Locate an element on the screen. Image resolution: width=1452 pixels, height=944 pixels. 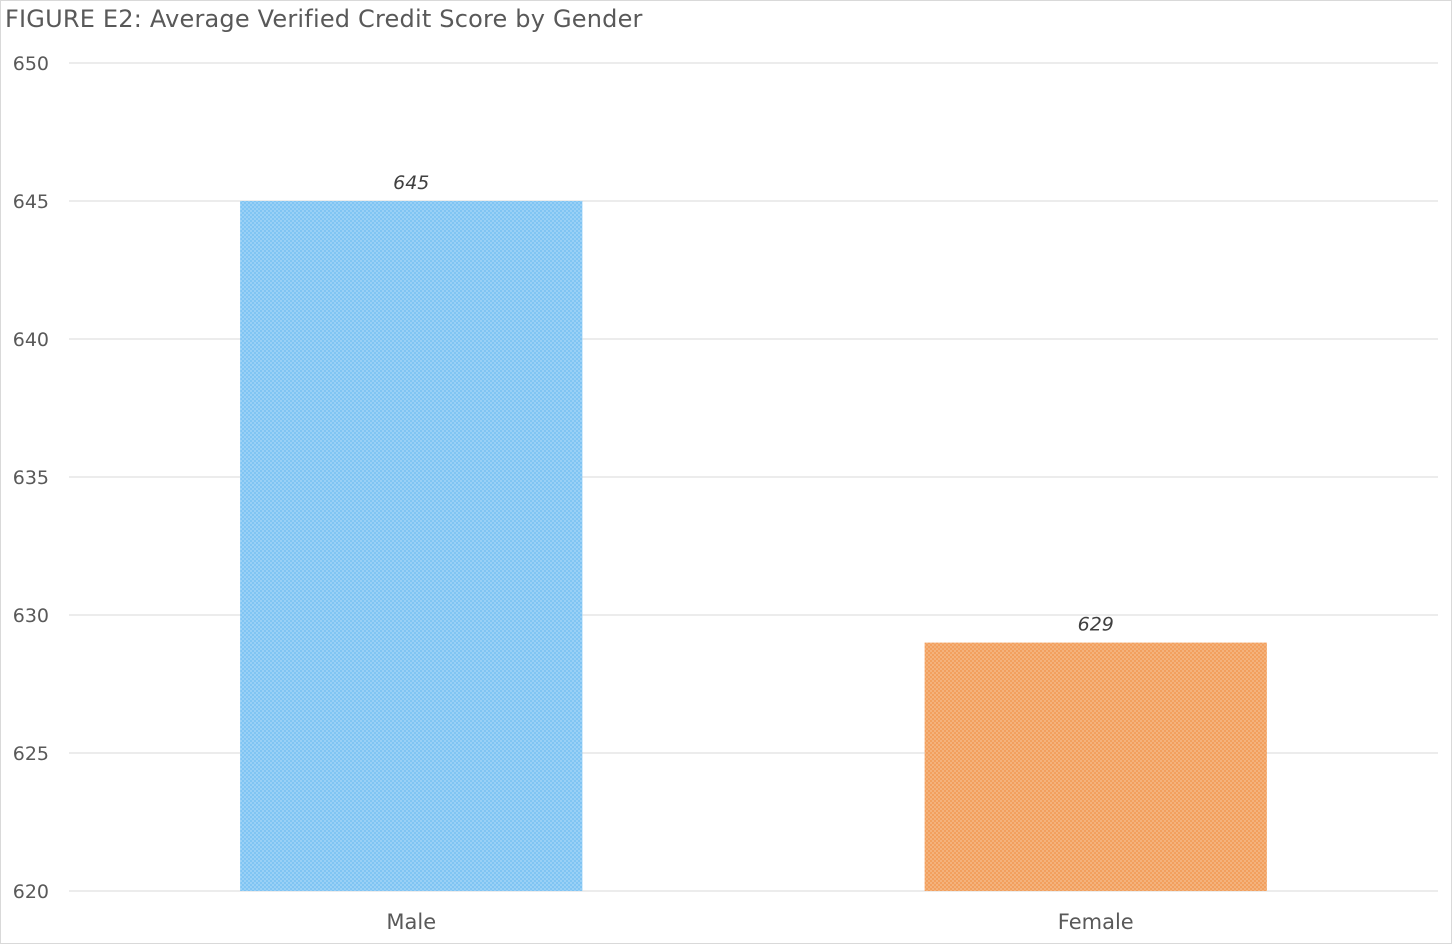
y-tick-label: 630 is located at coordinates (31, 616).